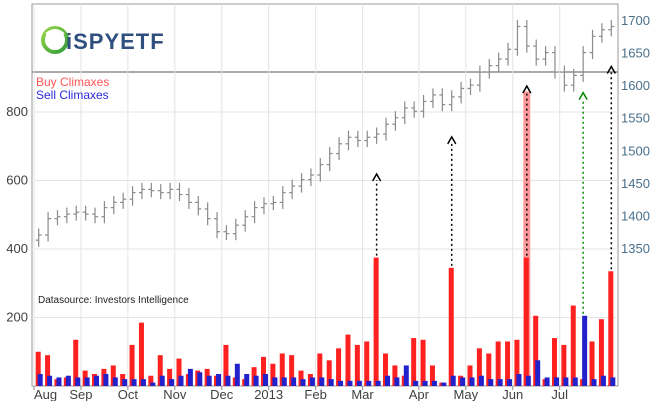 The image size is (650, 401). Describe the element at coordinates (527, 170) in the screenshot. I see `dotted-arrow-annotation` at that location.